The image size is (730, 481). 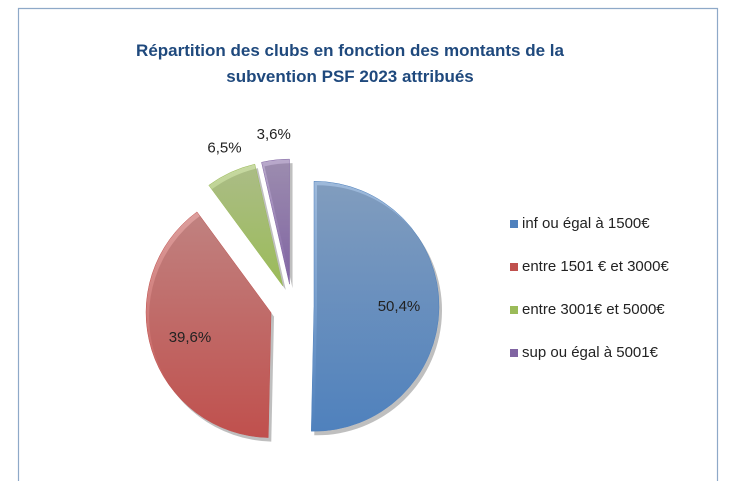 What do you see at coordinates (595, 266) in the screenshot?
I see `legend-label: entre 1501 € et 3000€` at bounding box center [595, 266].